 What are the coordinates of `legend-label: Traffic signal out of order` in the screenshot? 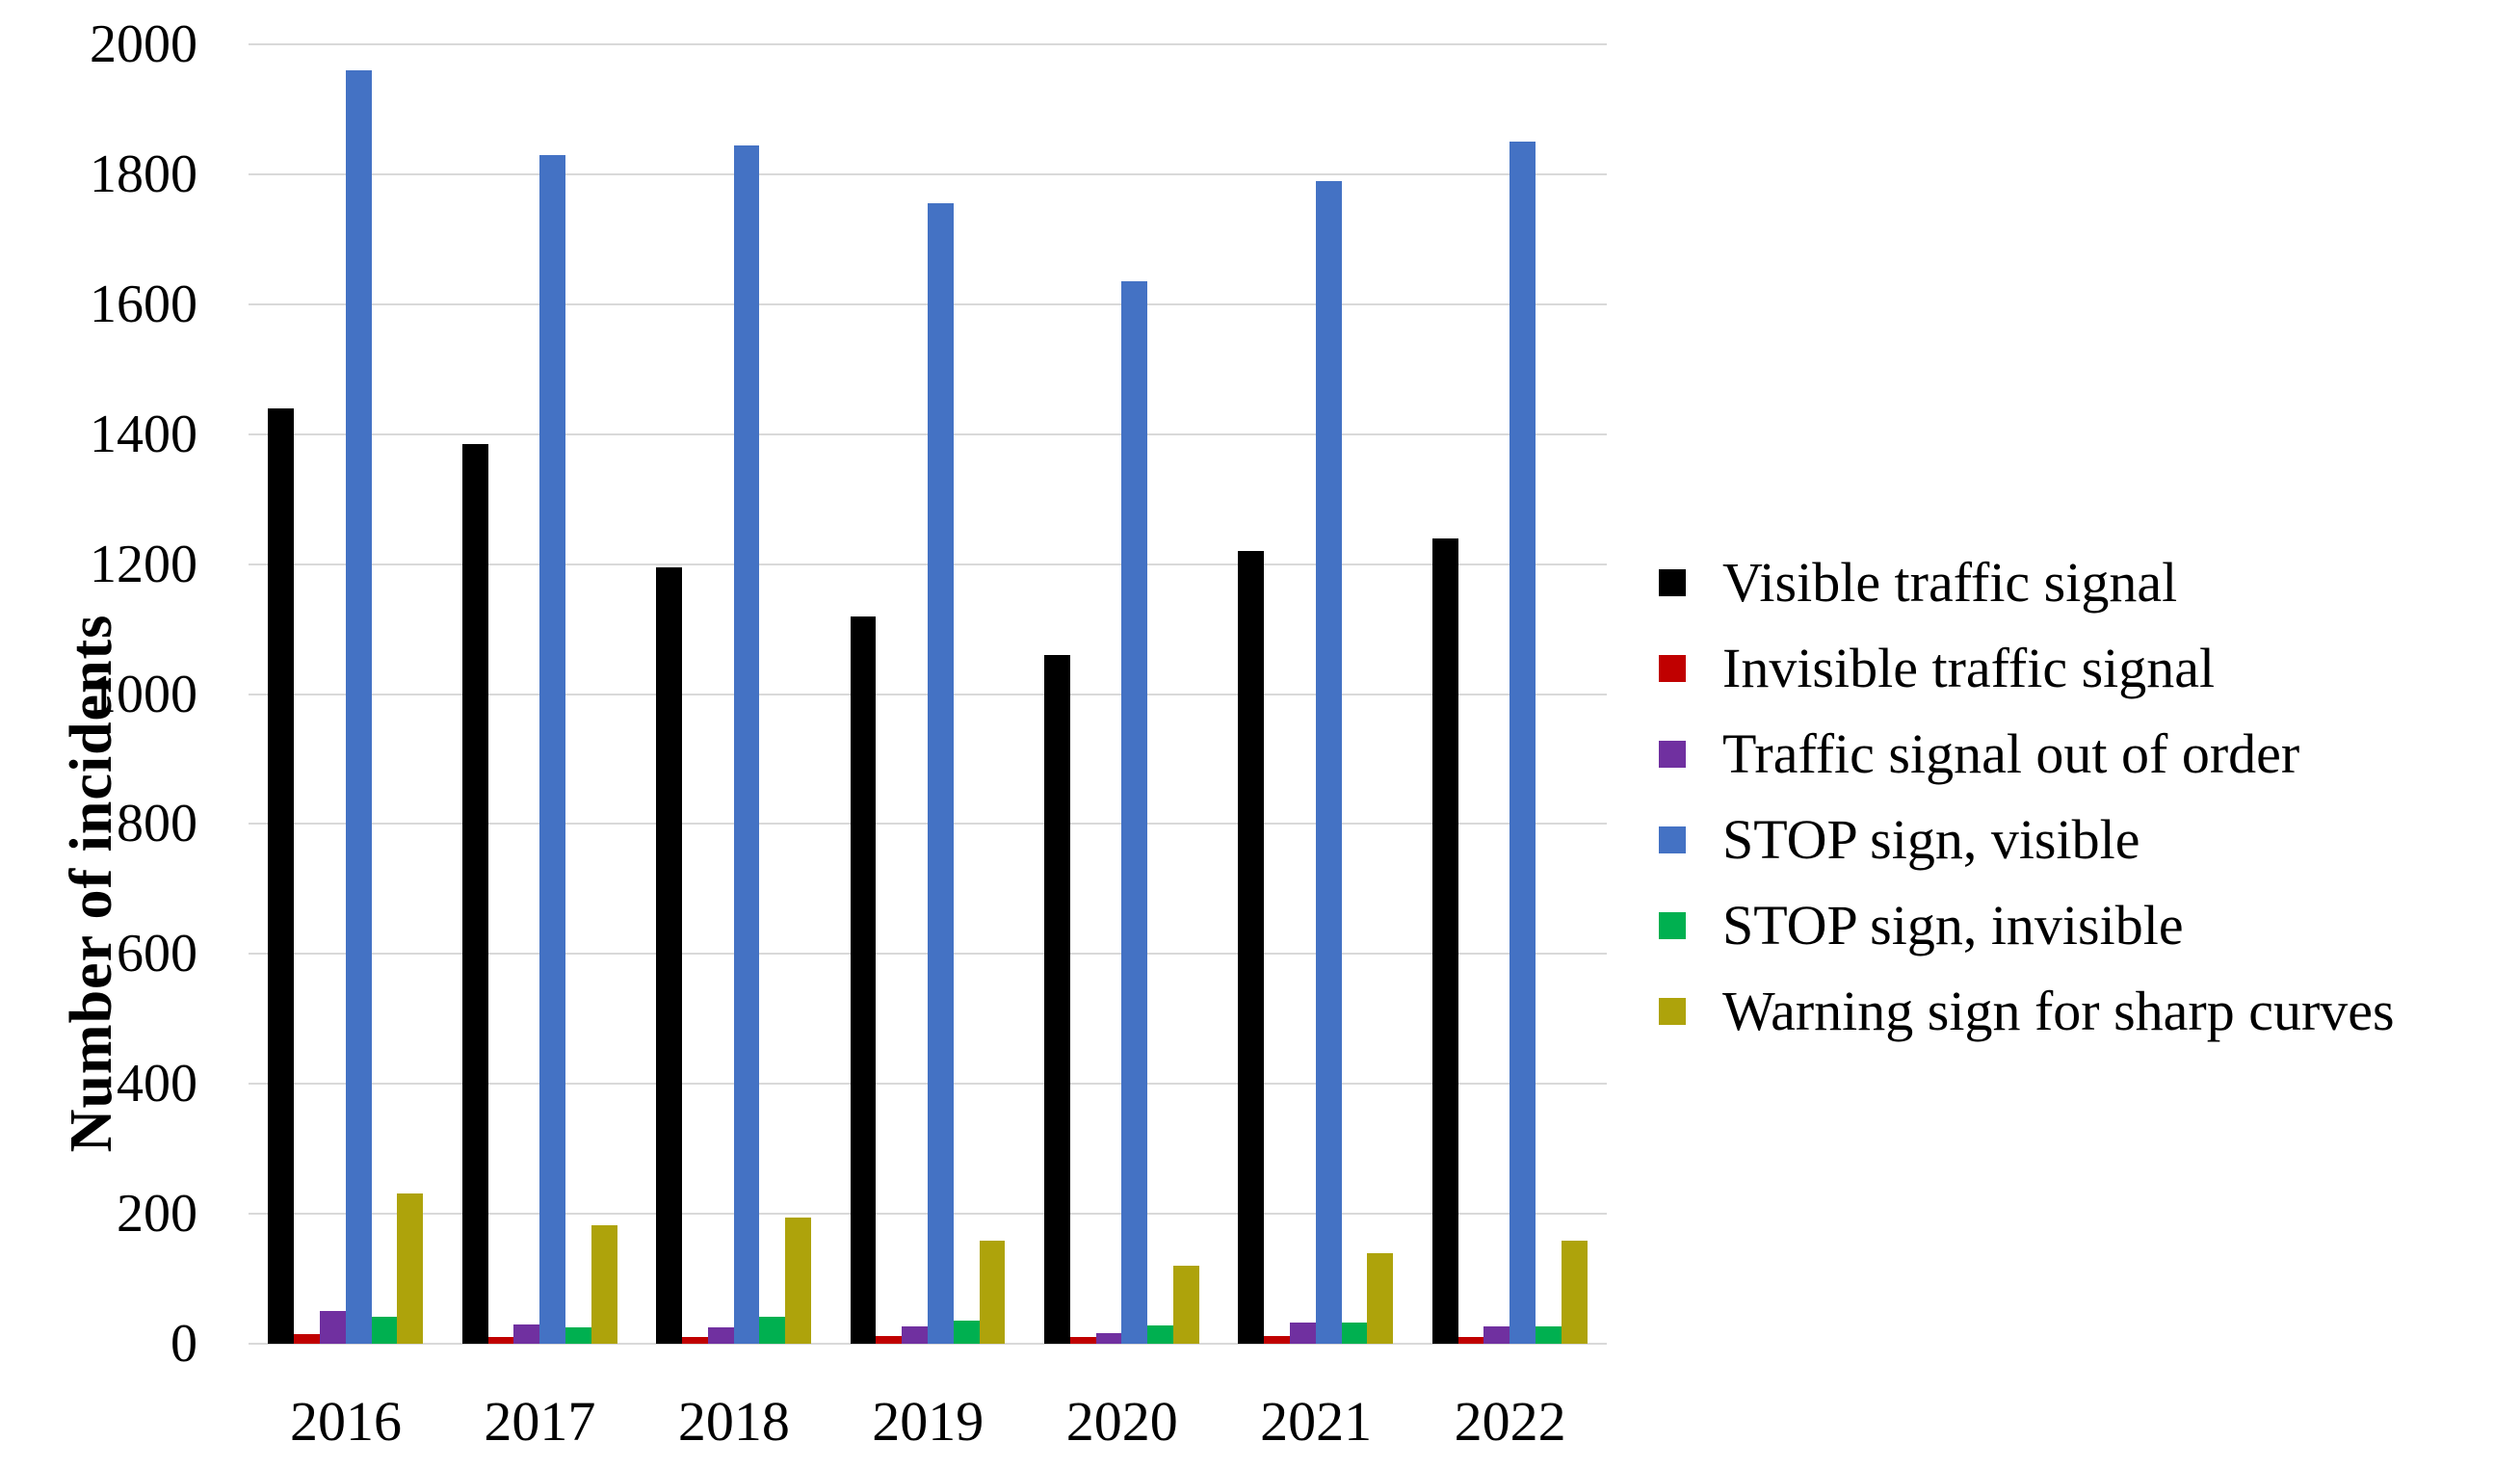 It's located at (2011, 753).